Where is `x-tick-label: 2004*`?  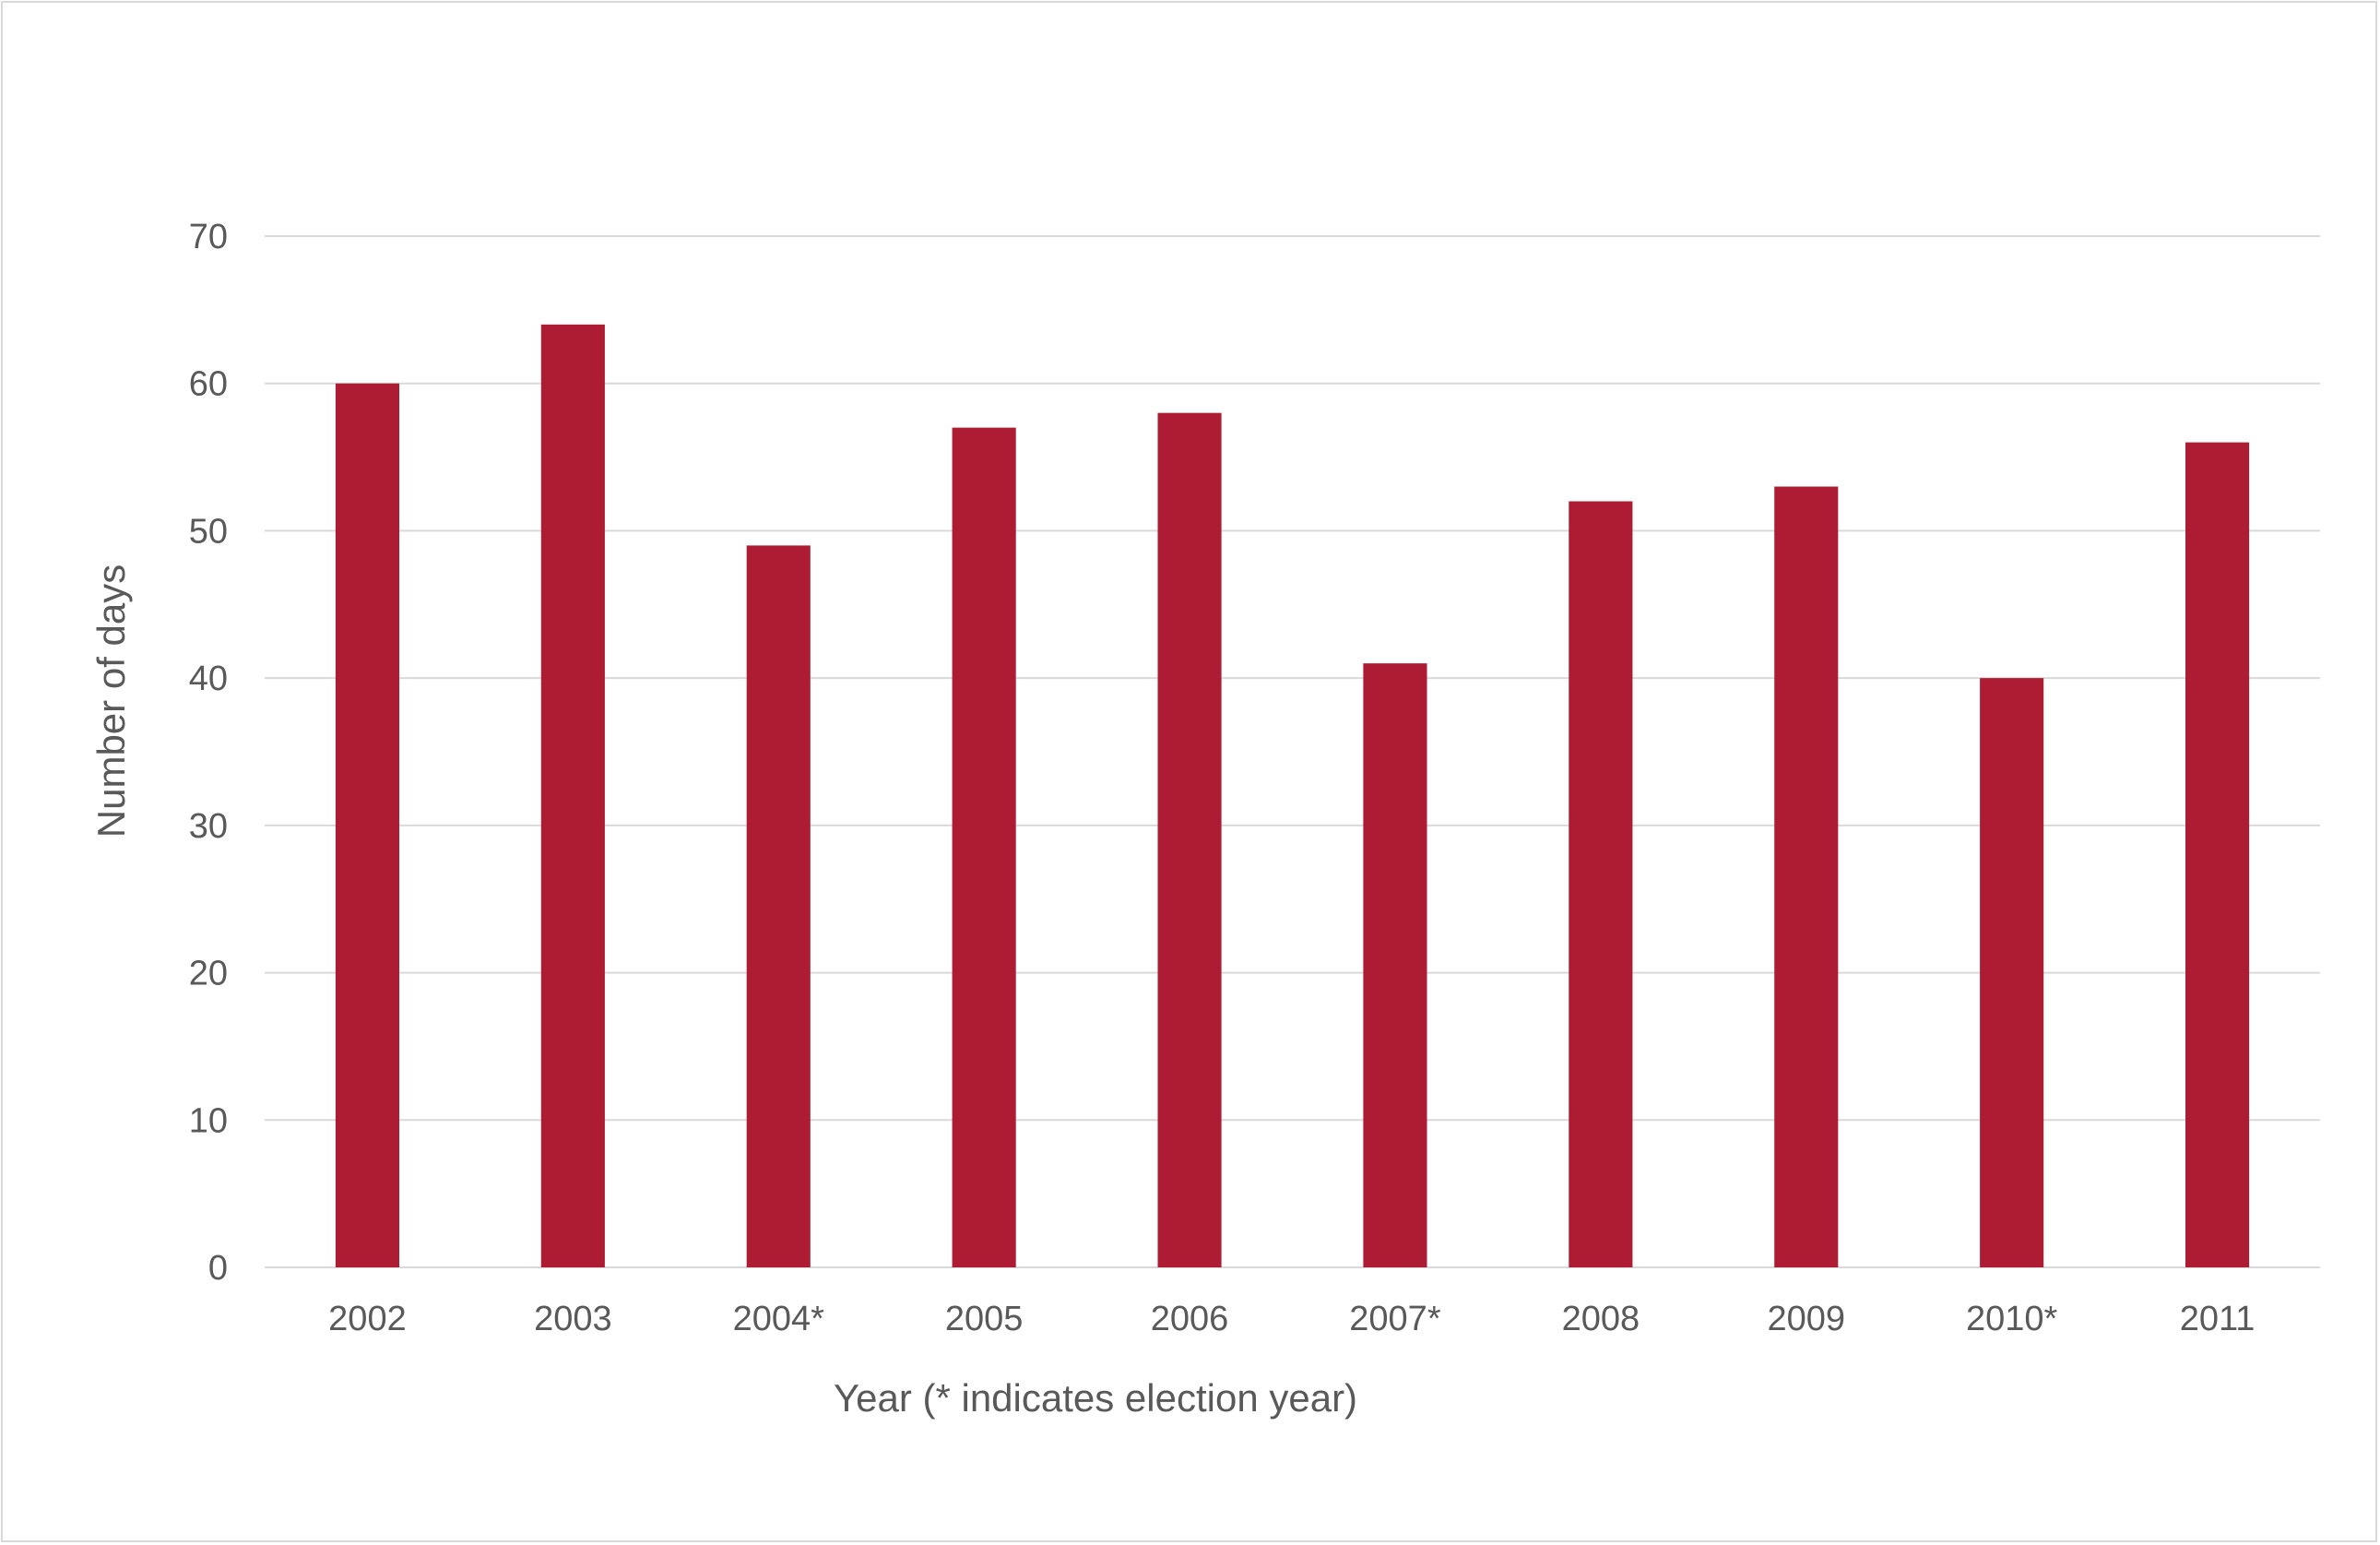
x-tick-label: 2004* is located at coordinates (779, 1319).